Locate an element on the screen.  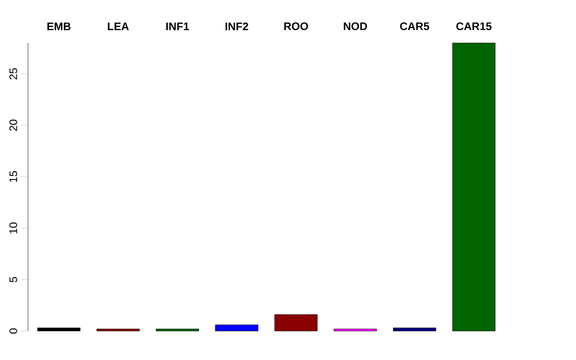
y-tick-label: 5 is located at coordinates (14, 279).